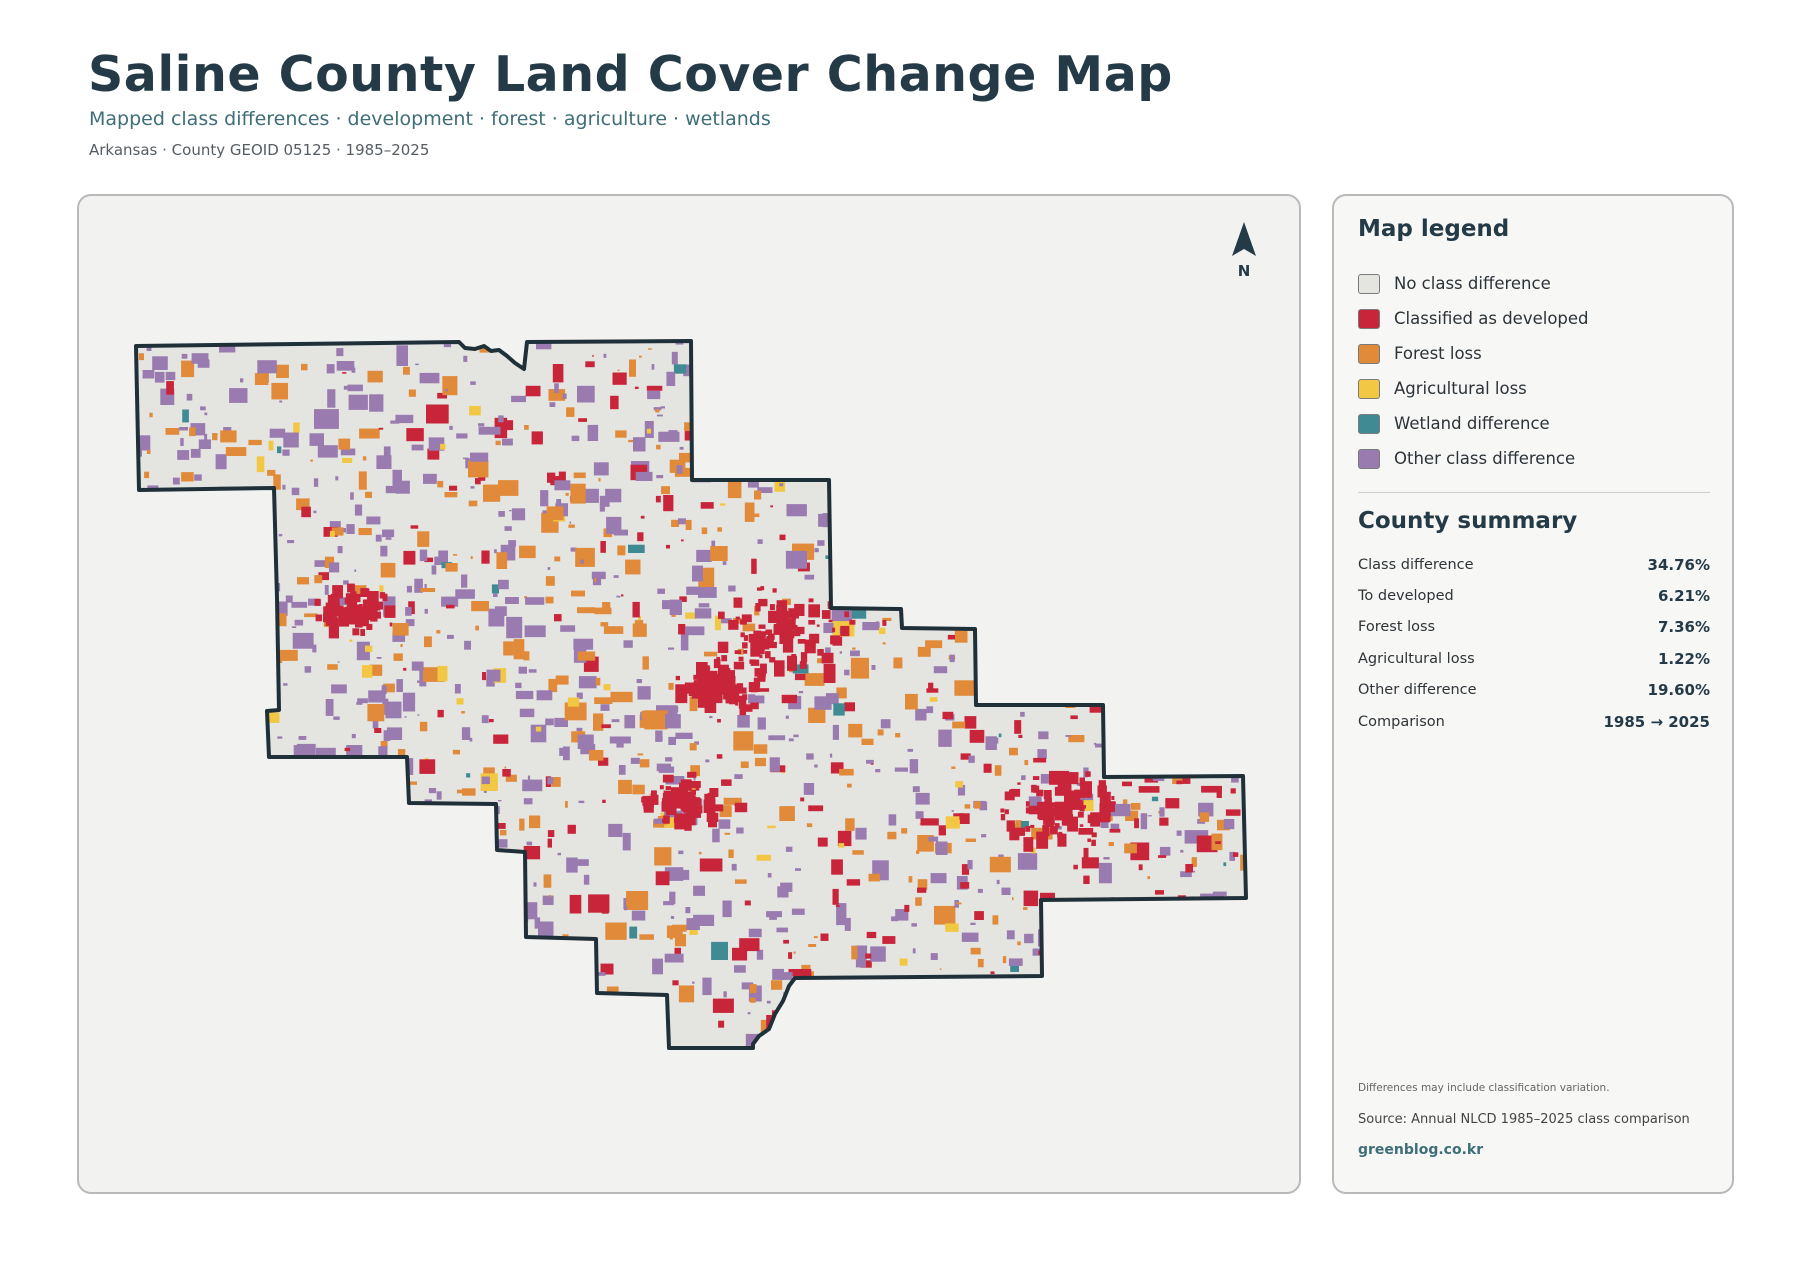 This screenshot has width=1800, height=1273. Describe the element at coordinates (1656, 721) in the screenshot. I see `summary-value: 1985 → 2025` at that location.